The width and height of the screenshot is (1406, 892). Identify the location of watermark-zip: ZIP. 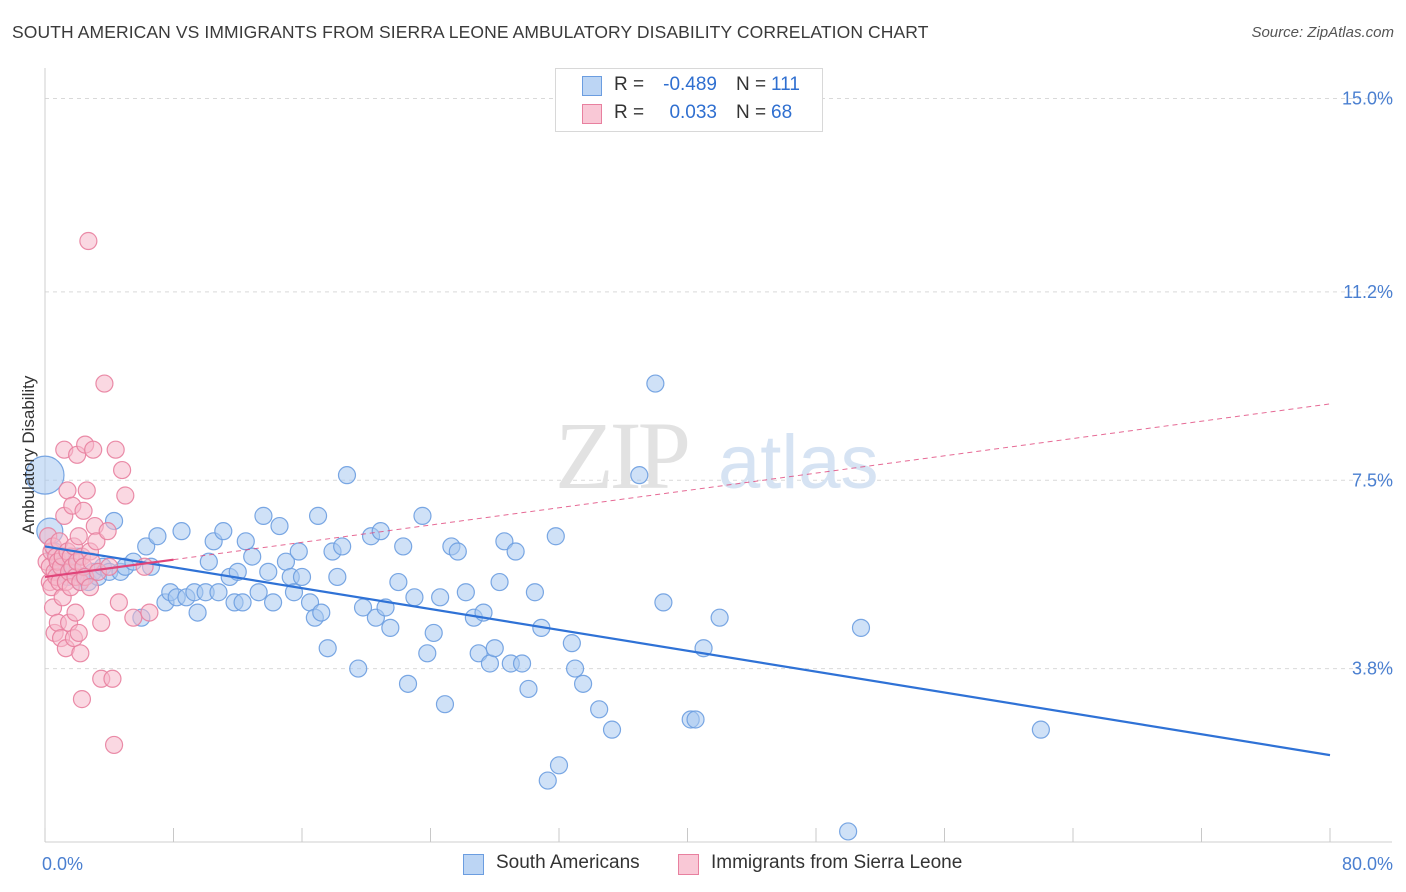
(621, 455).